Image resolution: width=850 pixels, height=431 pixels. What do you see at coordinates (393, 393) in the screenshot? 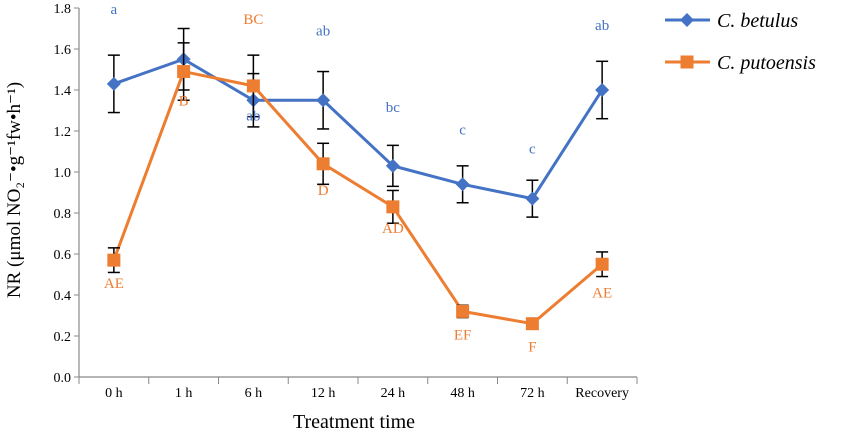
I see `x-tick-label: 24 h` at bounding box center [393, 393].